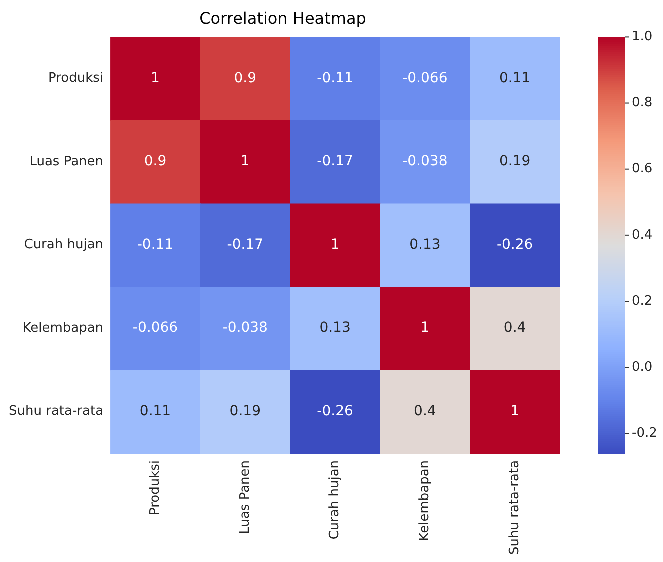  What do you see at coordinates (642, 301) in the screenshot?
I see `color-bar-label: 0.2` at bounding box center [642, 301].